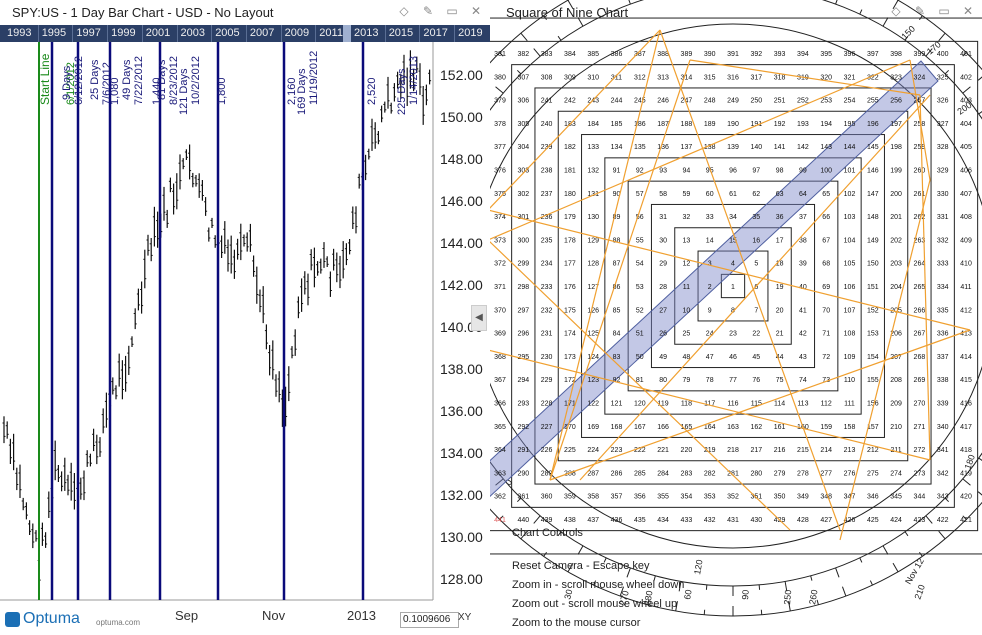  I want to click on grid-number: 361, so click(523, 497).